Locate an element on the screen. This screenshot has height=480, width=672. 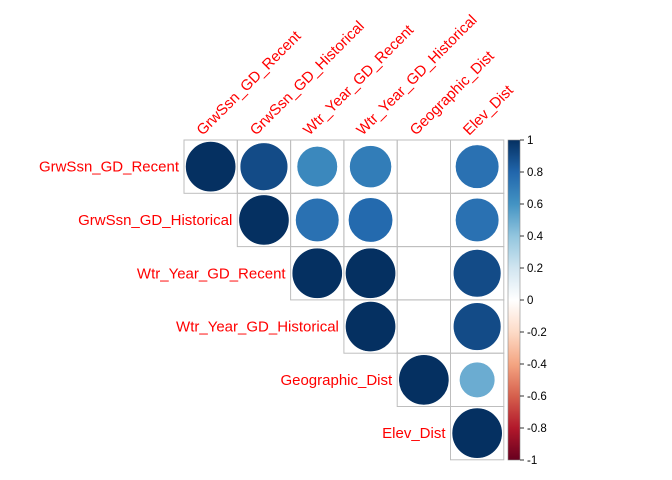
row-label-4: Geographic_Dist is located at coordinates (336, 380).